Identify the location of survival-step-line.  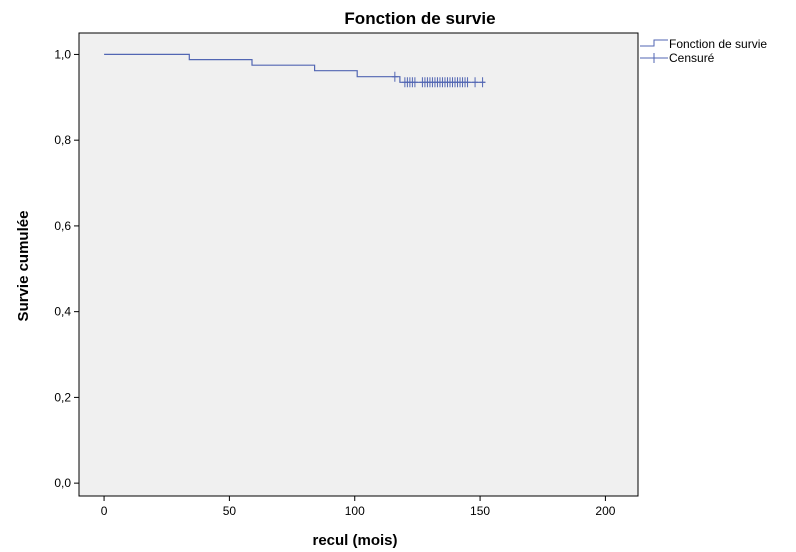
(295, 68).